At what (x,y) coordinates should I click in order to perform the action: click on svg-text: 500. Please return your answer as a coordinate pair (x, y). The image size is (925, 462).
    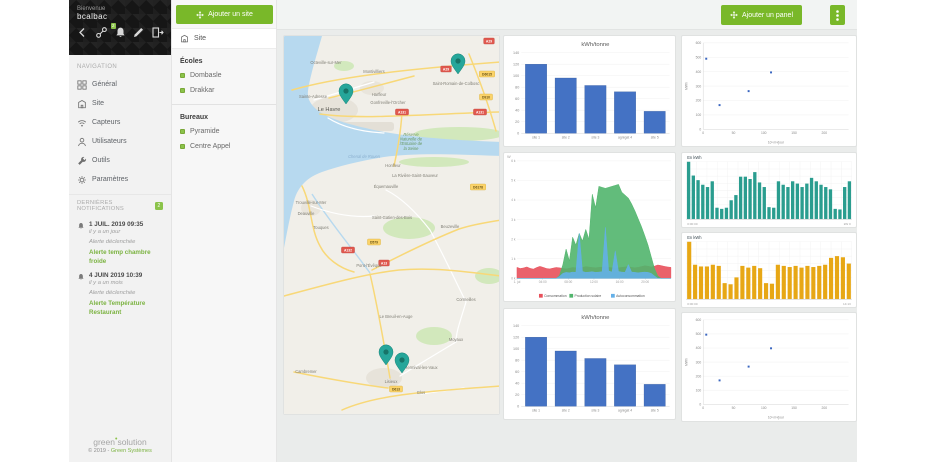
    Looking at the image, I should click on (699, 334).